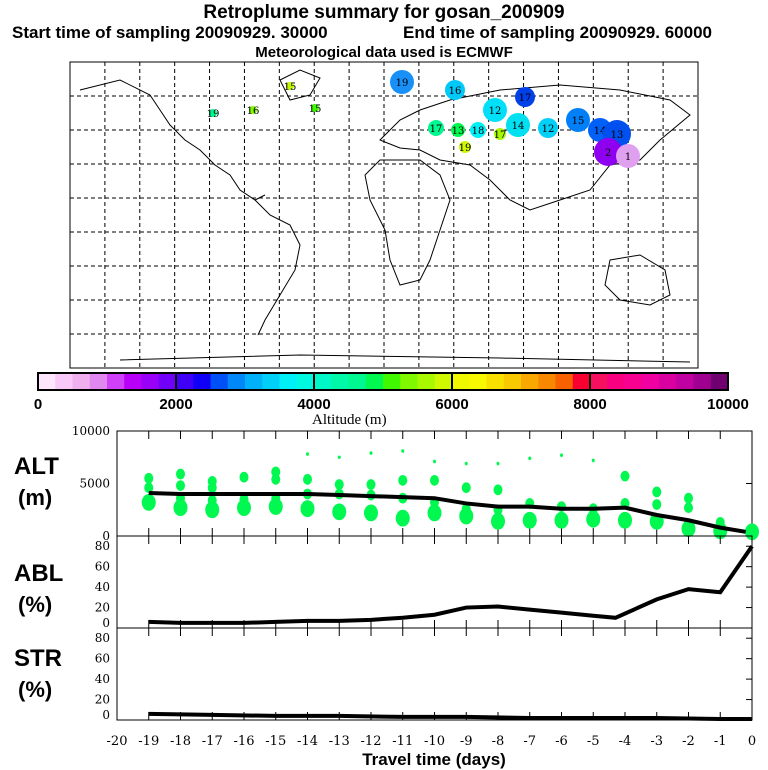 This screenshot has height=770, width=768. Describe the element at coordinates (498, 741) in the screenshot. I see `x-tick-label: -8` at that location.